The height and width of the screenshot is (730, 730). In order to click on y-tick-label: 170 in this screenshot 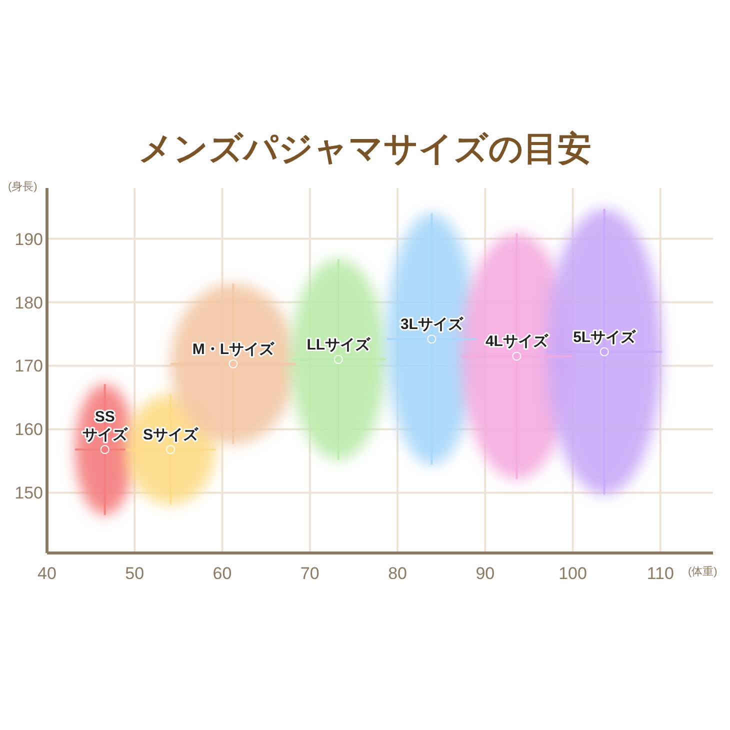, I will do `click(28, 366)`.